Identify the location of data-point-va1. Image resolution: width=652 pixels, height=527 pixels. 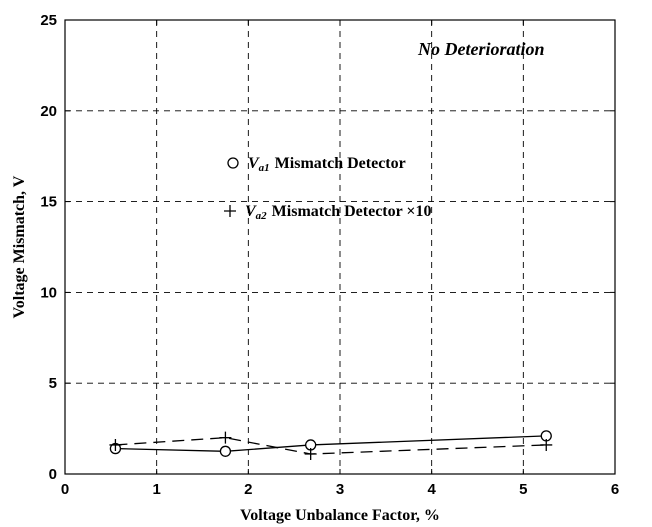
(225, 451).